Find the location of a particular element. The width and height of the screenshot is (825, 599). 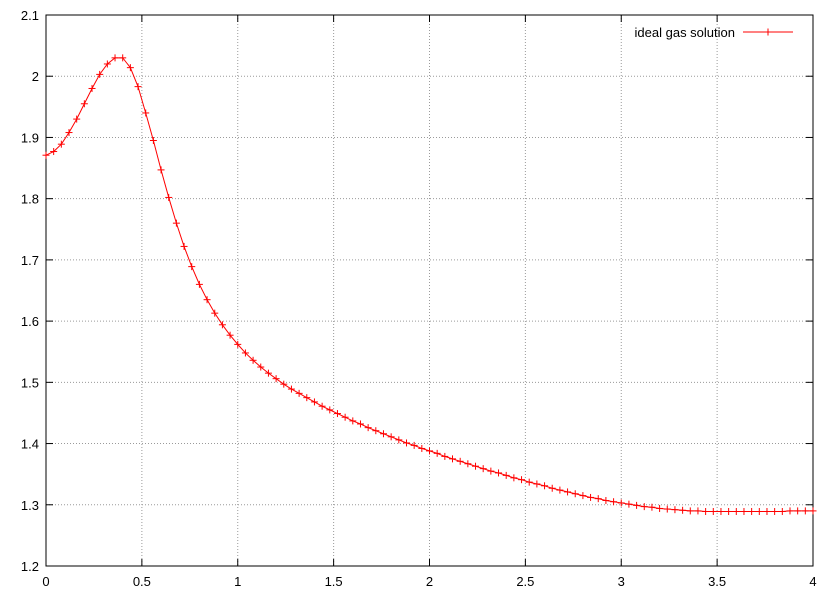

x-tick-label: 2 is located at coordinates (429, 581).